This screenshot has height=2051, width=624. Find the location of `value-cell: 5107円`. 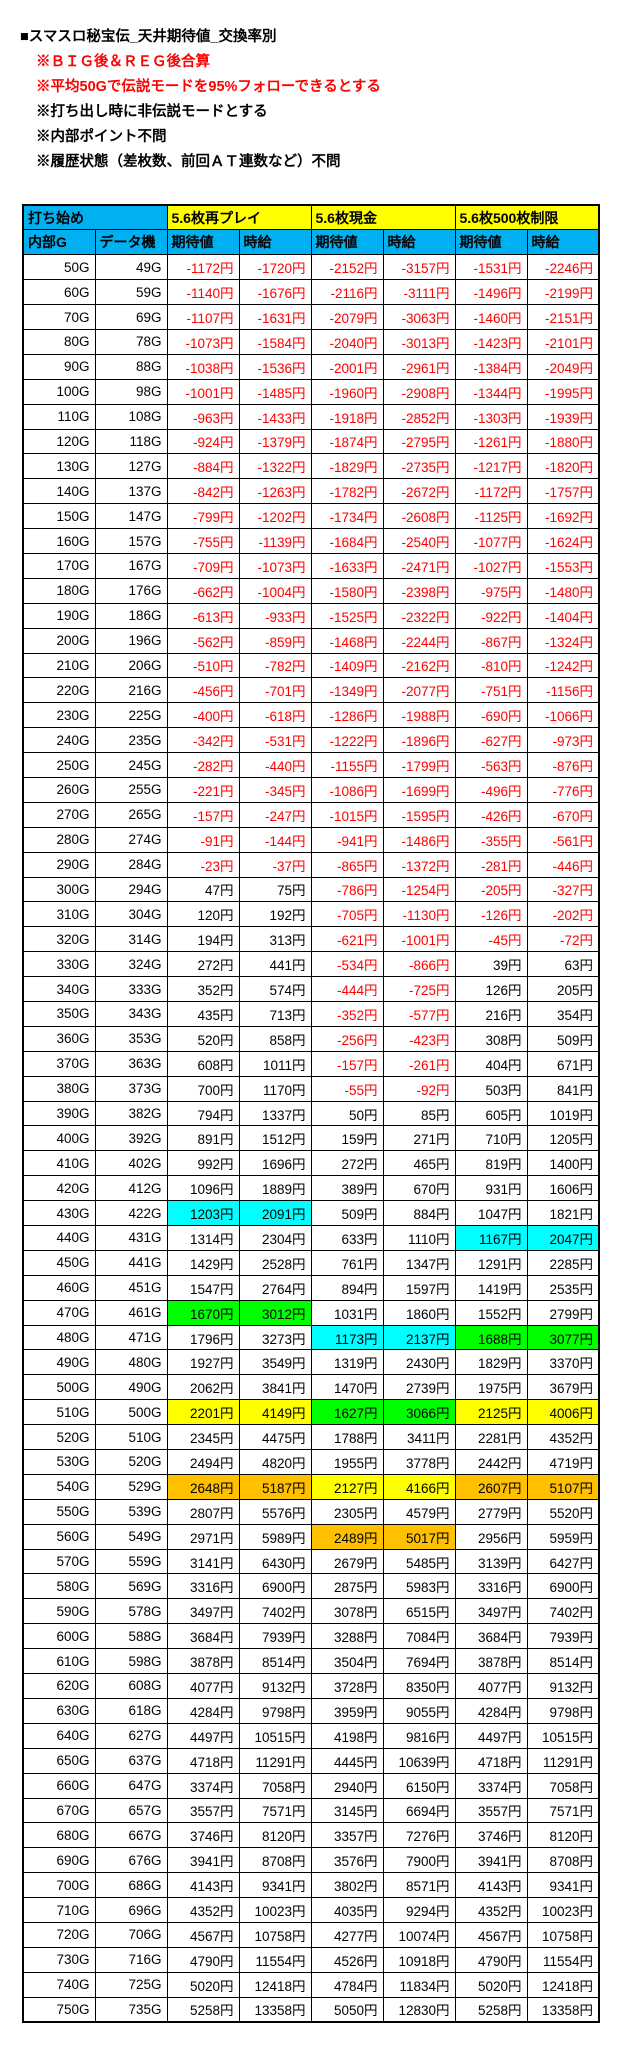

value-cell: 5107円 is located at coordinates (563, 1486).